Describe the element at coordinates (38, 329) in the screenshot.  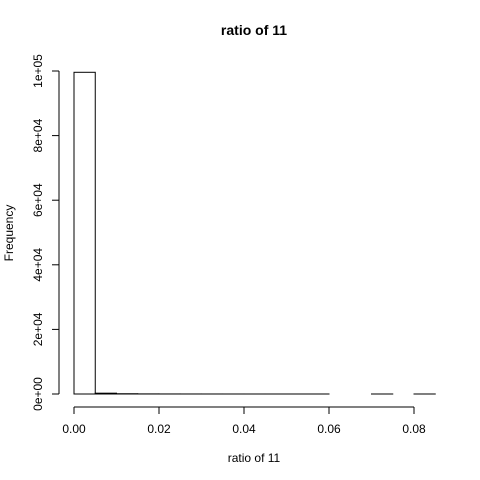
I see `y-tick-label: 2e+04` at that location.